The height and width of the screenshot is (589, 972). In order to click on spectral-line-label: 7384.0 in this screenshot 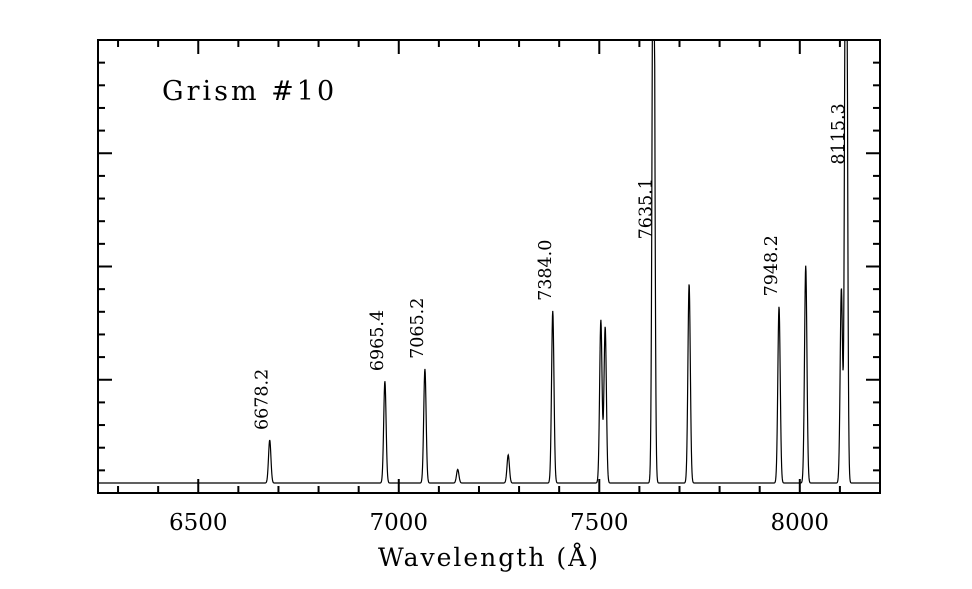, I will do `click(546, 270)`.